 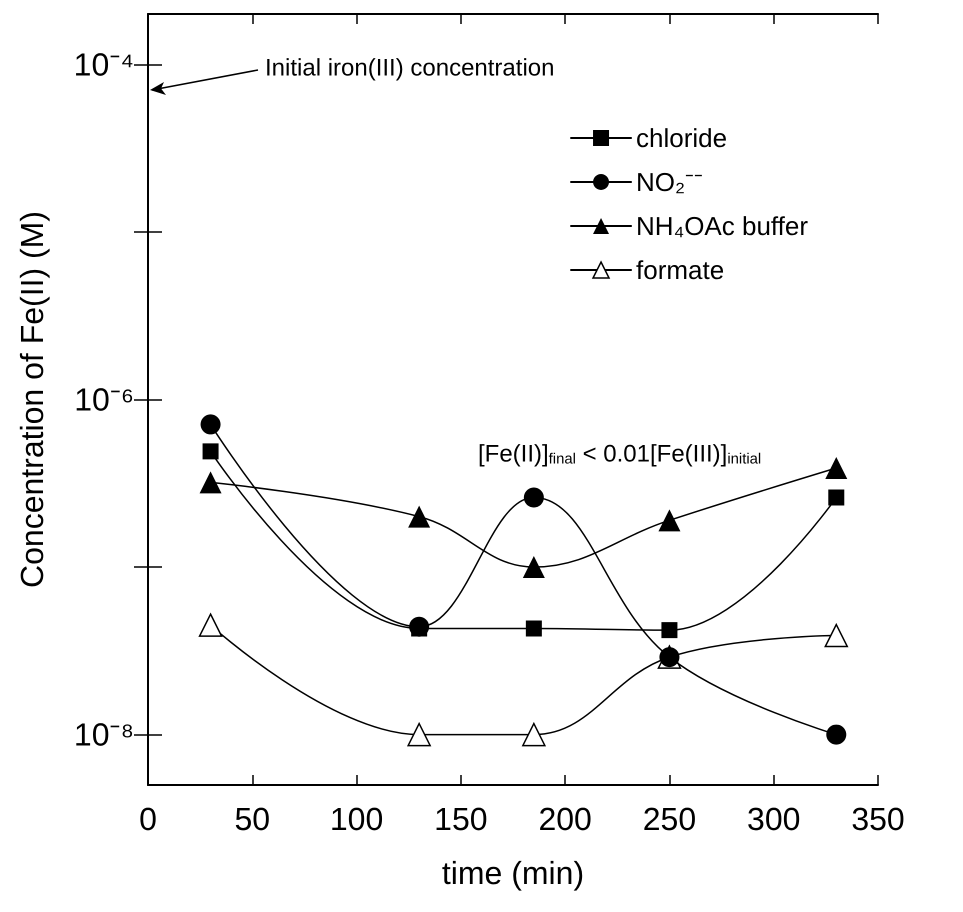 I want to click on legend-label: NH₄OAc buffer, so click(x=722, y=226).